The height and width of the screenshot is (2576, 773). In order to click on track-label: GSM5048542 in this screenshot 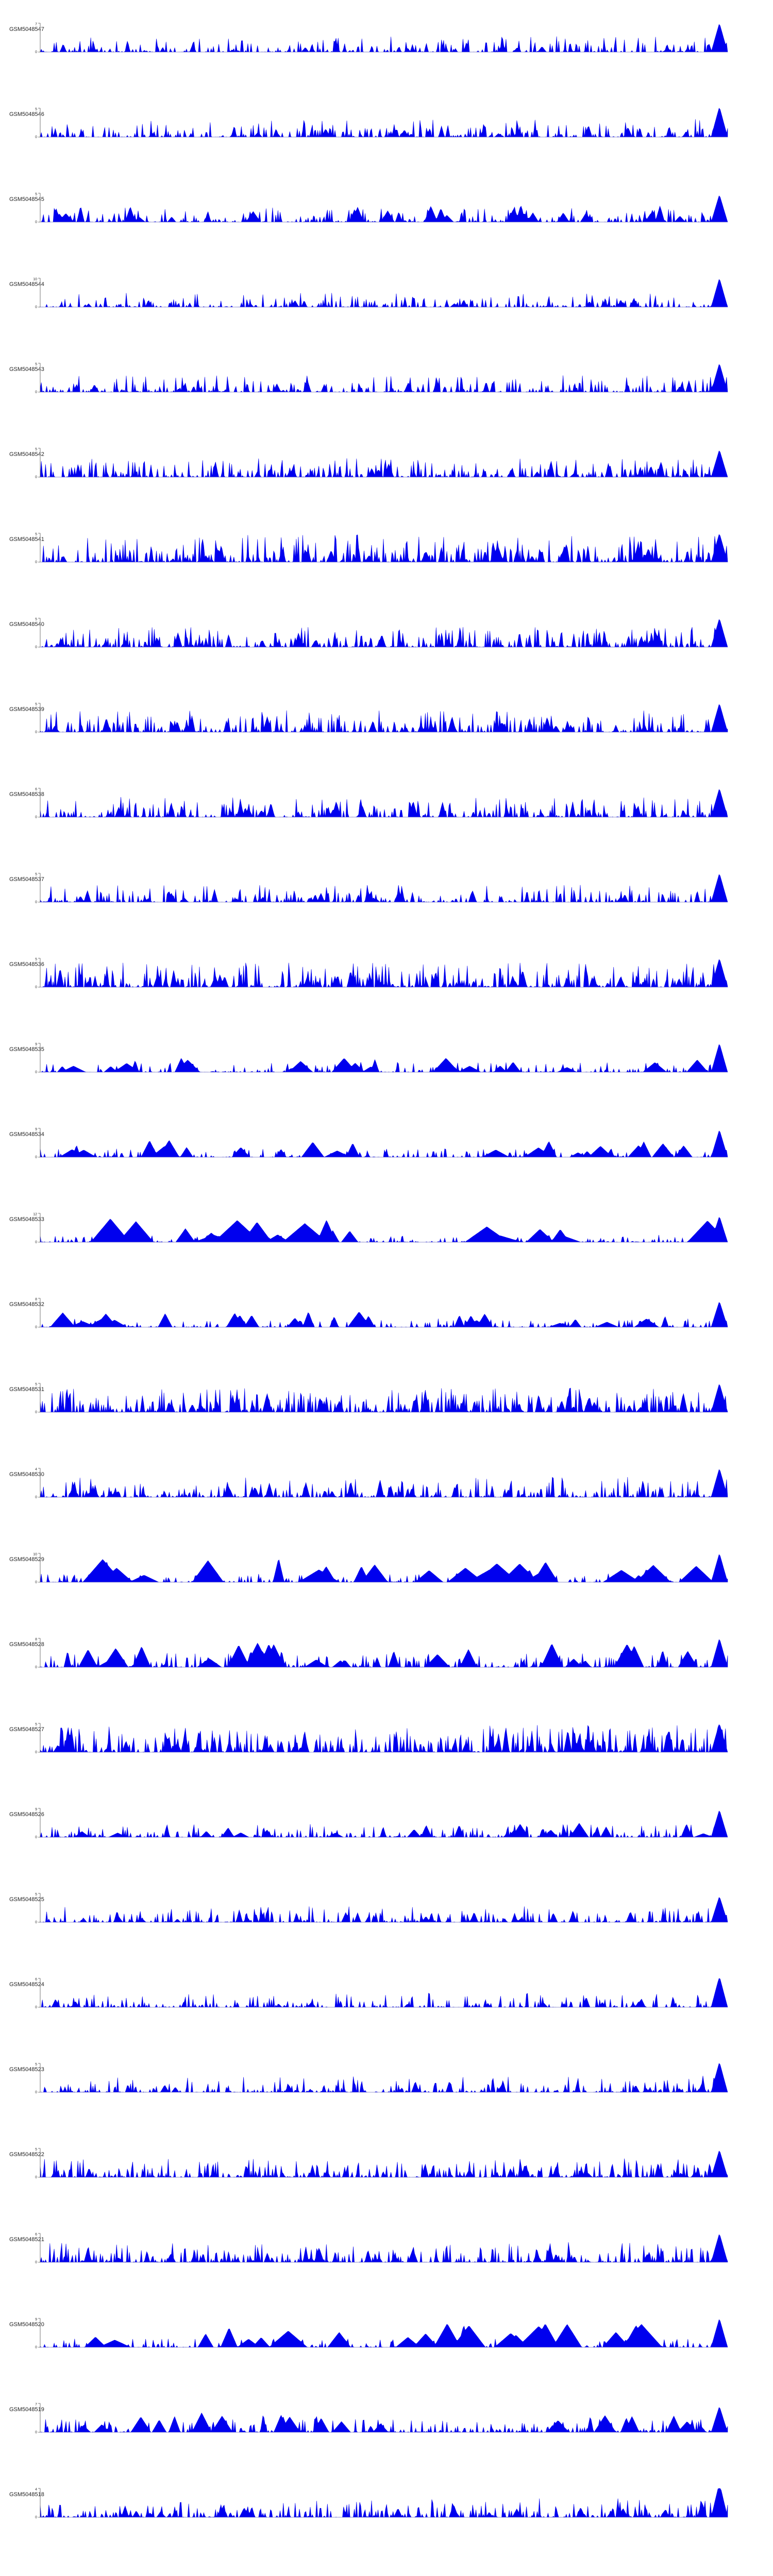, I will do `click(26, 454)`.